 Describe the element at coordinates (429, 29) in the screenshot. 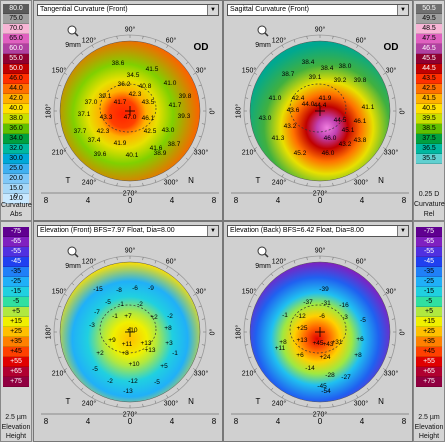

I see `scale-cell: 48.5` at that location.